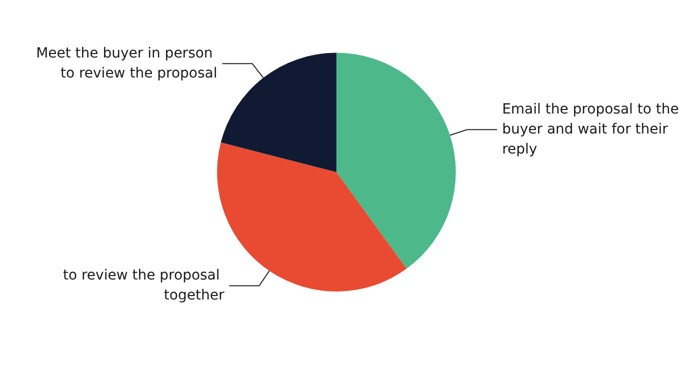  What do you see at coordinates (143, 286) in the screenshot?
I see `slice-label: to review the proposal together` at bounding box center [143, 286].